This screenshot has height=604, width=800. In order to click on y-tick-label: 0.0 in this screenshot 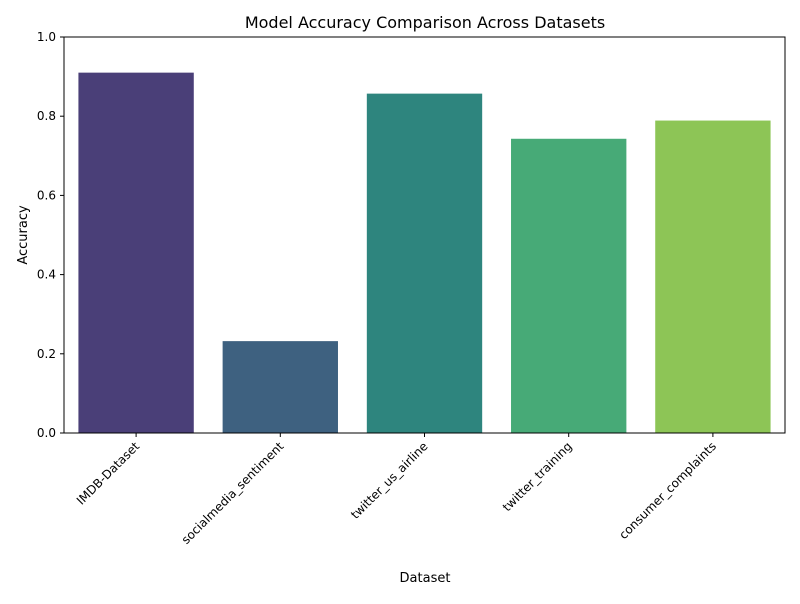, I will do `click(46, 433)`.